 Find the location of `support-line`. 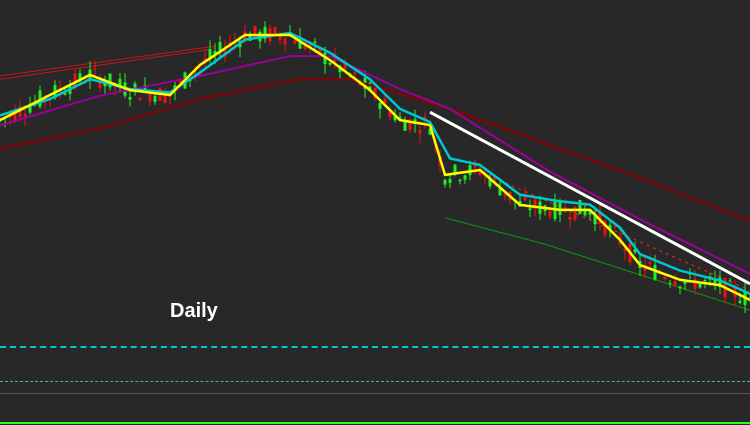

support-line is located at coordinates (597, 264).